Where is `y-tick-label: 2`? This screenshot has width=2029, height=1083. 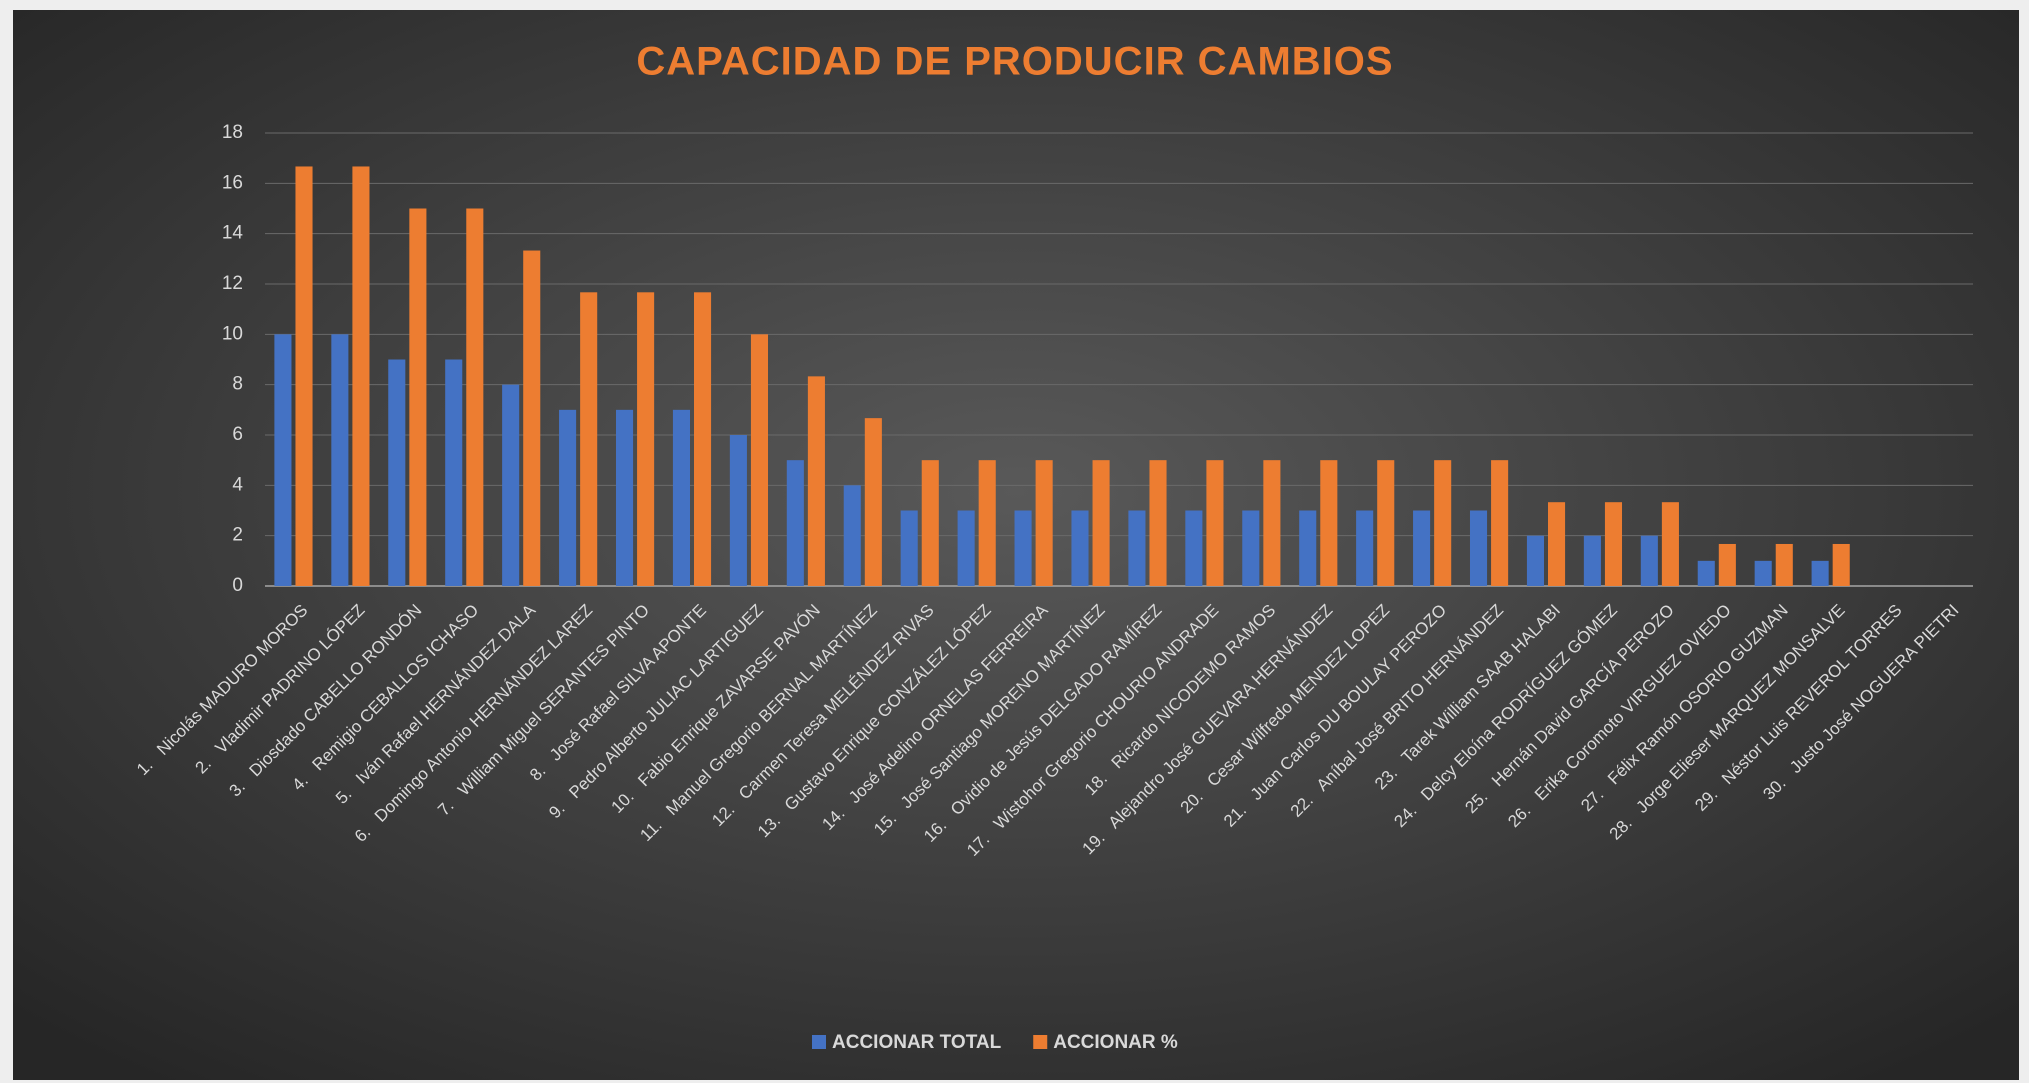
y-tick-label: 2 is located at coordinates (237, 535).